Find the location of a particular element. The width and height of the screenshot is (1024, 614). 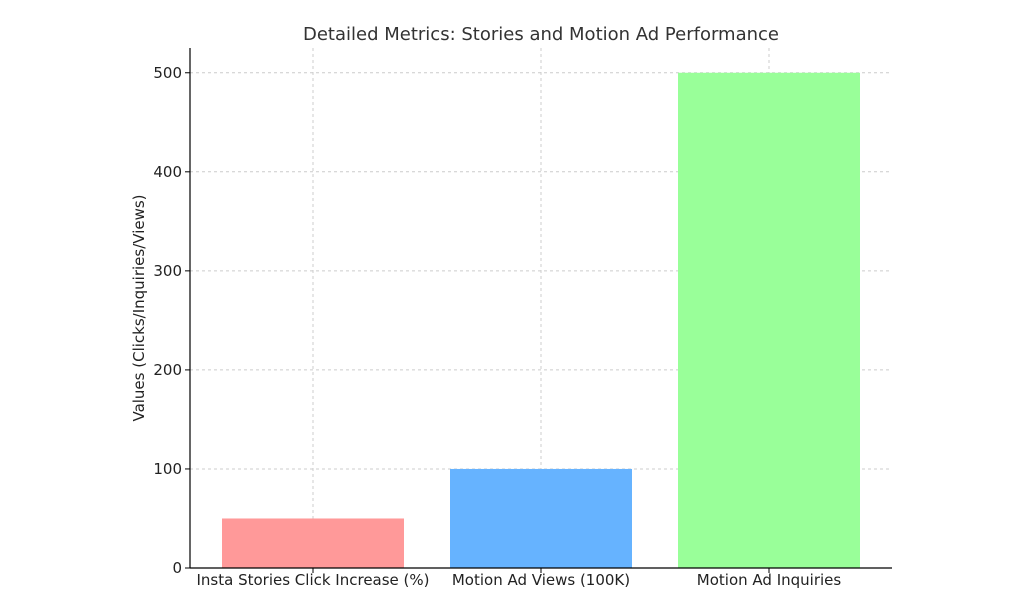

x-tick-label: Insta Stories Click Increase (%) is located at coordinates (312, 580).